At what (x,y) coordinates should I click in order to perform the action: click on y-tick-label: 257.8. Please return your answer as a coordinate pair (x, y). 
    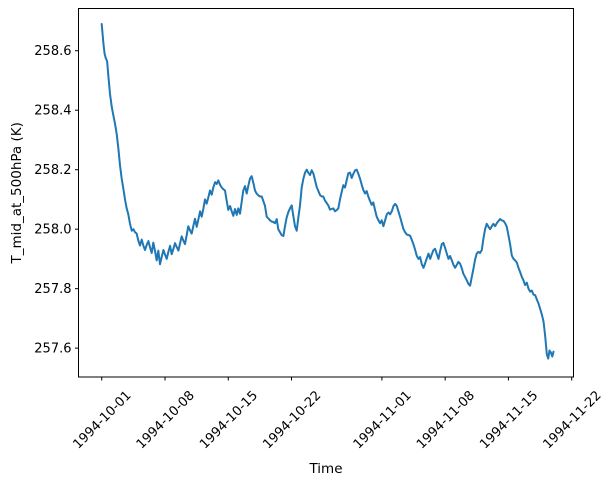
    Looking at the image, I should click on (52, 289).